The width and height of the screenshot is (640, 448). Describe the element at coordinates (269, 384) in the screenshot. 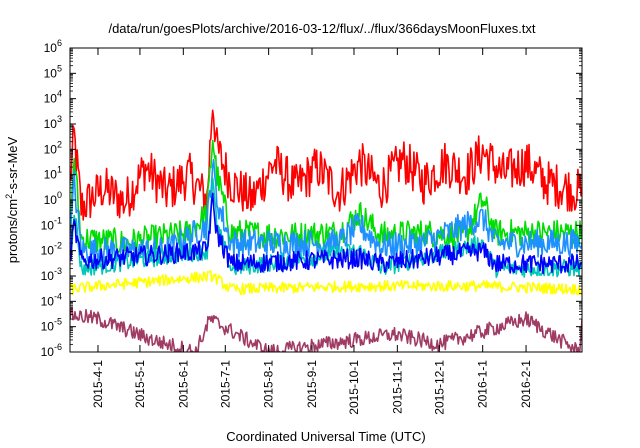

I see `x-tick-label: 2015-8-1` at that location.